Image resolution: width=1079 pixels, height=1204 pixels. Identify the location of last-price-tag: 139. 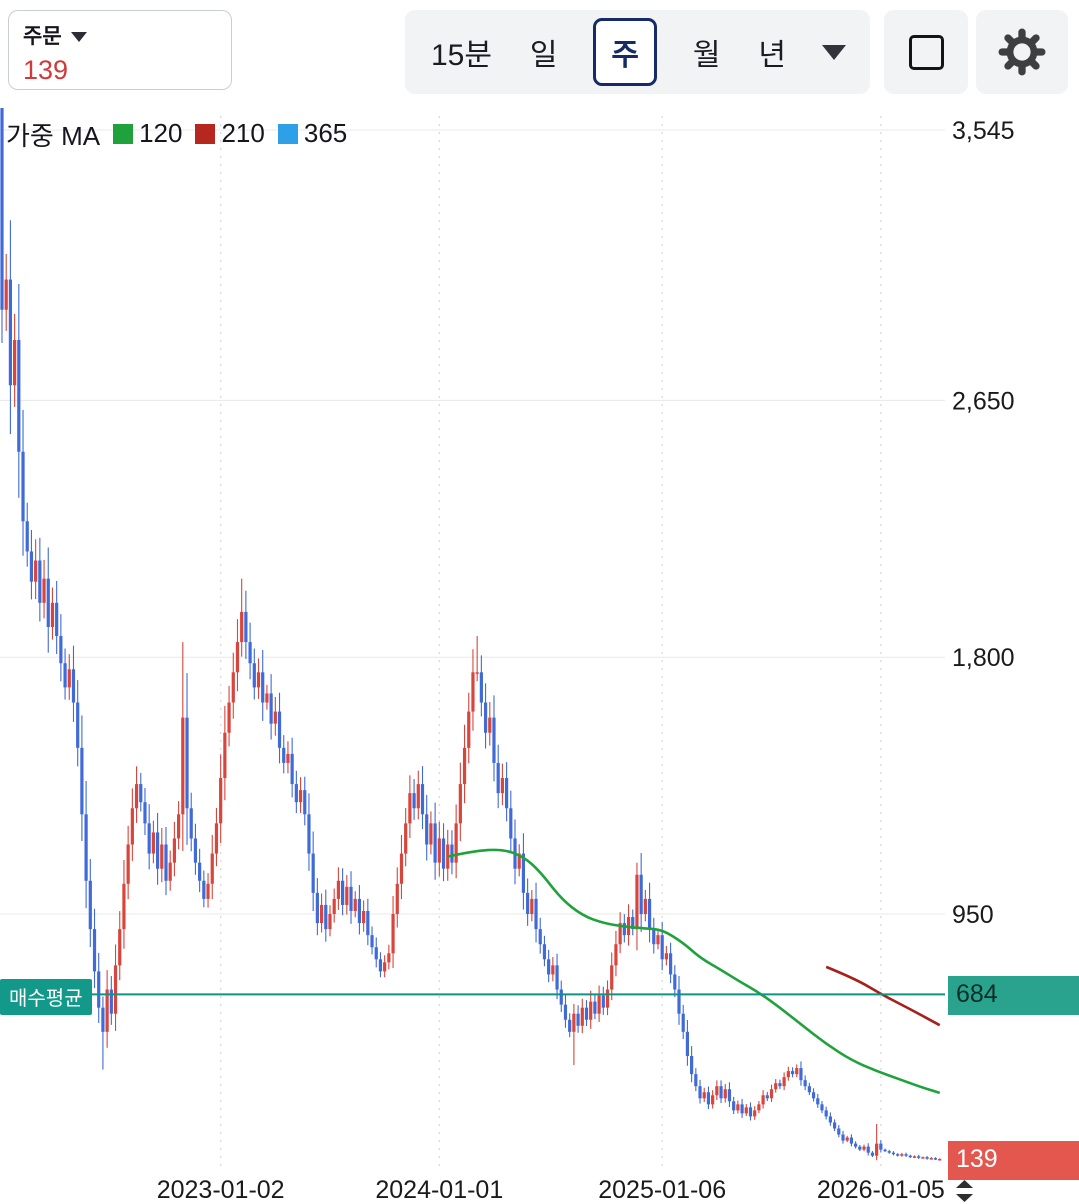
(1013, 1161).